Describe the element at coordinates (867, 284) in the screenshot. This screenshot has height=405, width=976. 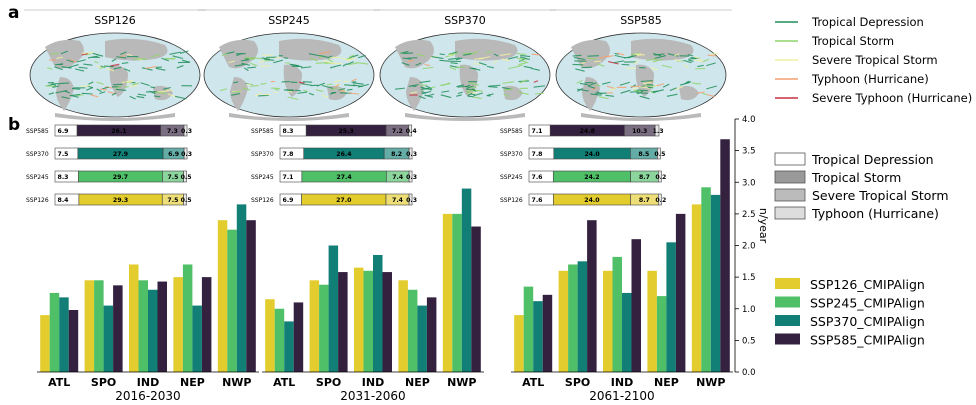
I see `scenario-legend-label: SSP126_CMIPAlign` at that location.